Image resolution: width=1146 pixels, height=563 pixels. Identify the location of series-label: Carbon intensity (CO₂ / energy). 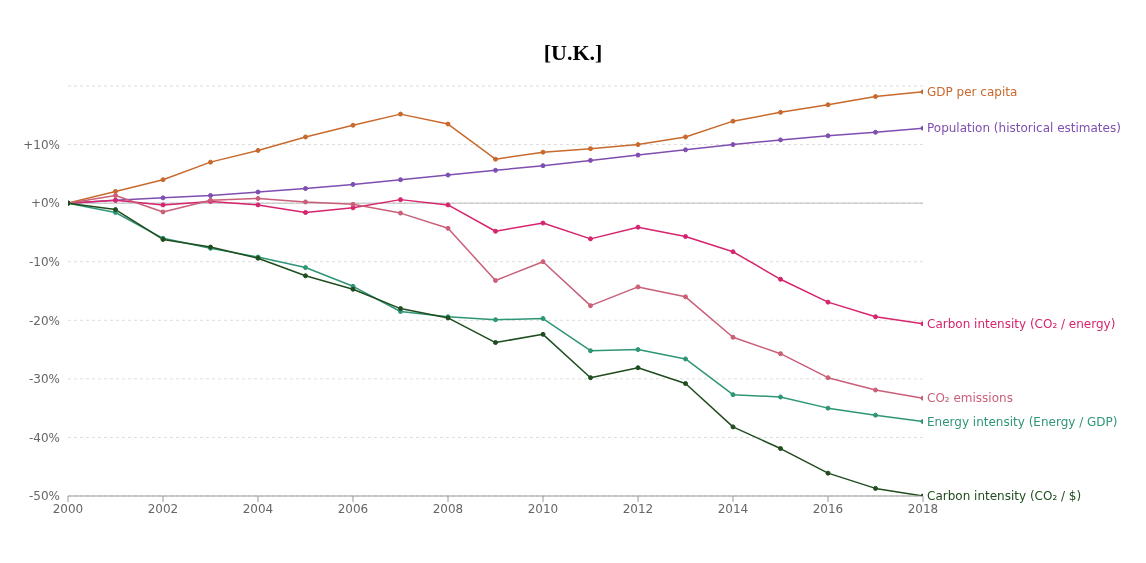
(1021, 323).